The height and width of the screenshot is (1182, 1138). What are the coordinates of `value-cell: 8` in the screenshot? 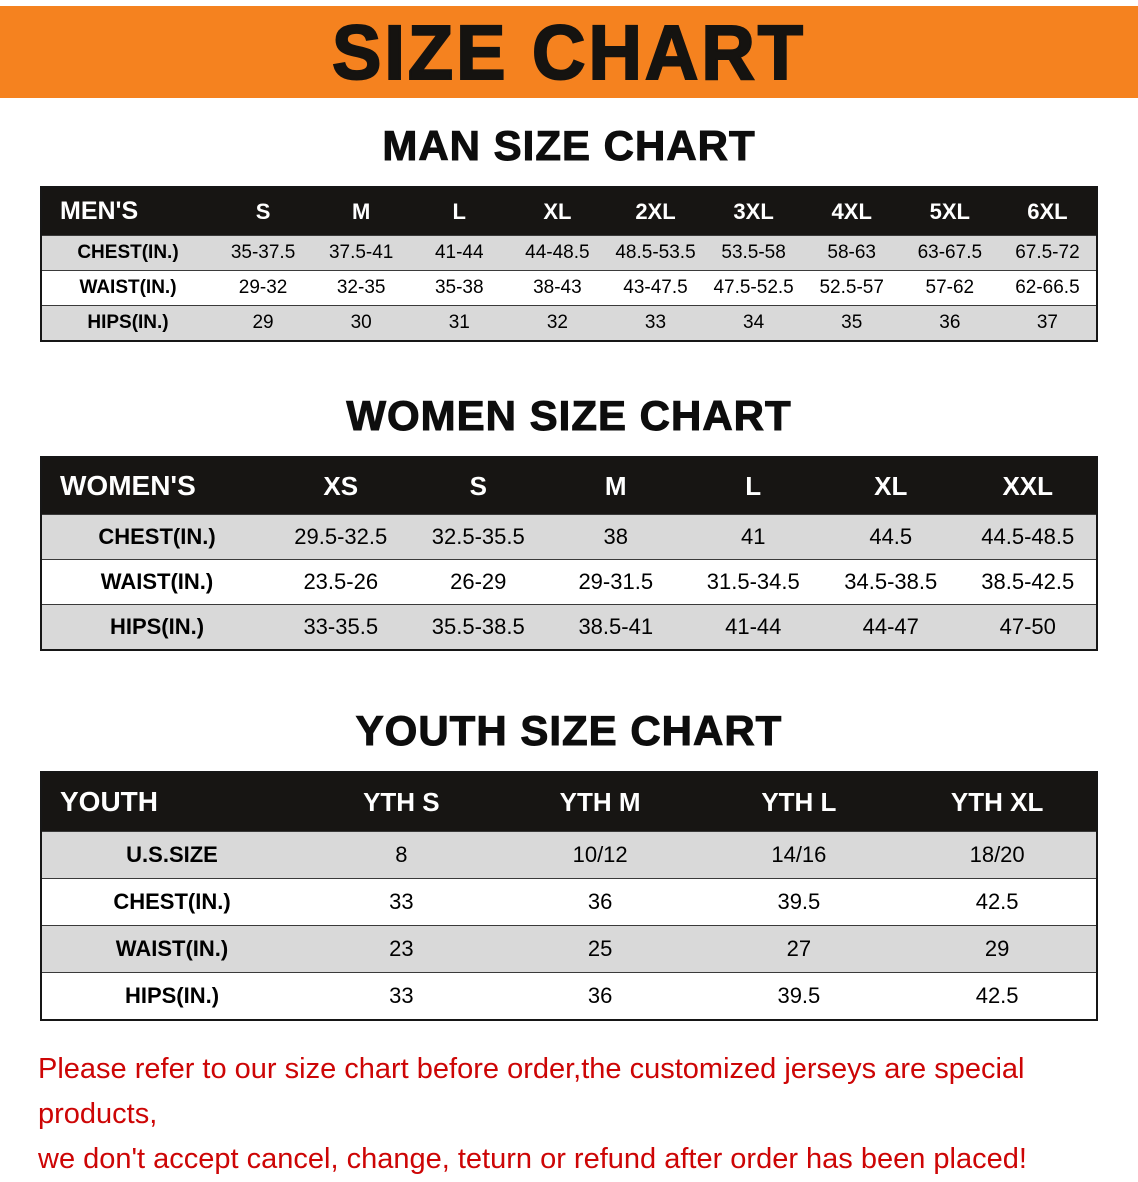 It's located at (401, 855).